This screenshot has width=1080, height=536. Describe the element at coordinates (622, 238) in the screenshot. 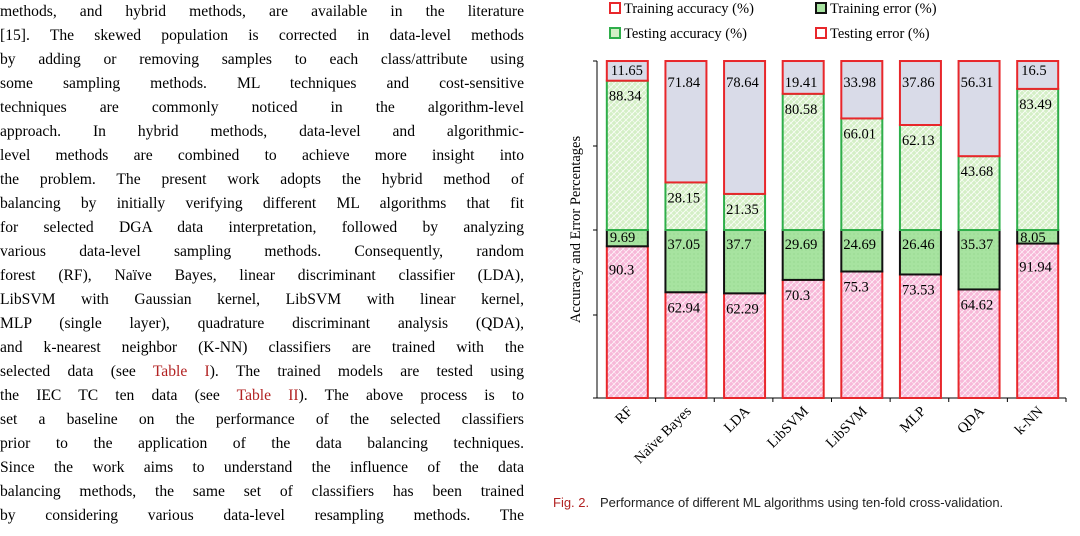

I see `data-label-training-error: 9.69` at that location.